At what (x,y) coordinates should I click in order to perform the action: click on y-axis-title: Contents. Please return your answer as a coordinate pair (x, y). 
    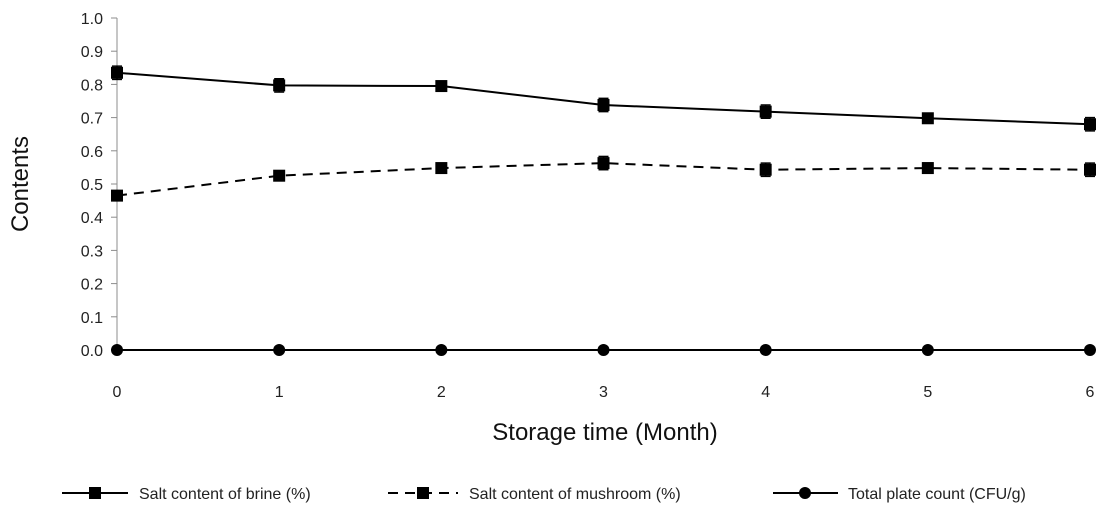
    Looking at the image, I should click on (20, 184).